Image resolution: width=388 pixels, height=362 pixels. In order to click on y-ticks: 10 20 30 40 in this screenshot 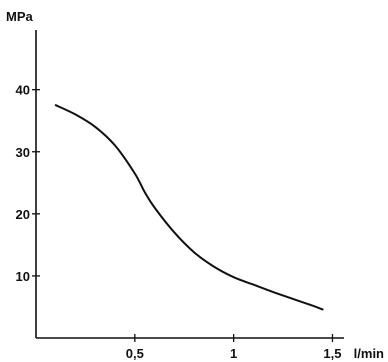, I will do `click(28, 183)`.